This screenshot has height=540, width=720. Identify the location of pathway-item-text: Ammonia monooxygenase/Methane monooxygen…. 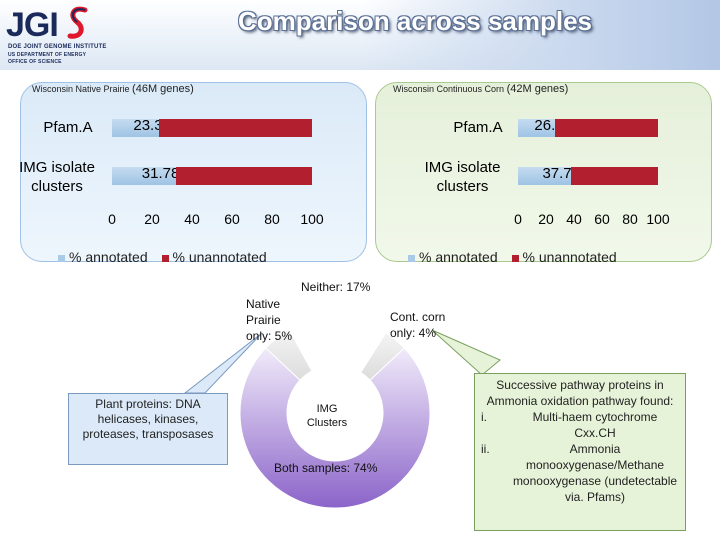
(595, 473).